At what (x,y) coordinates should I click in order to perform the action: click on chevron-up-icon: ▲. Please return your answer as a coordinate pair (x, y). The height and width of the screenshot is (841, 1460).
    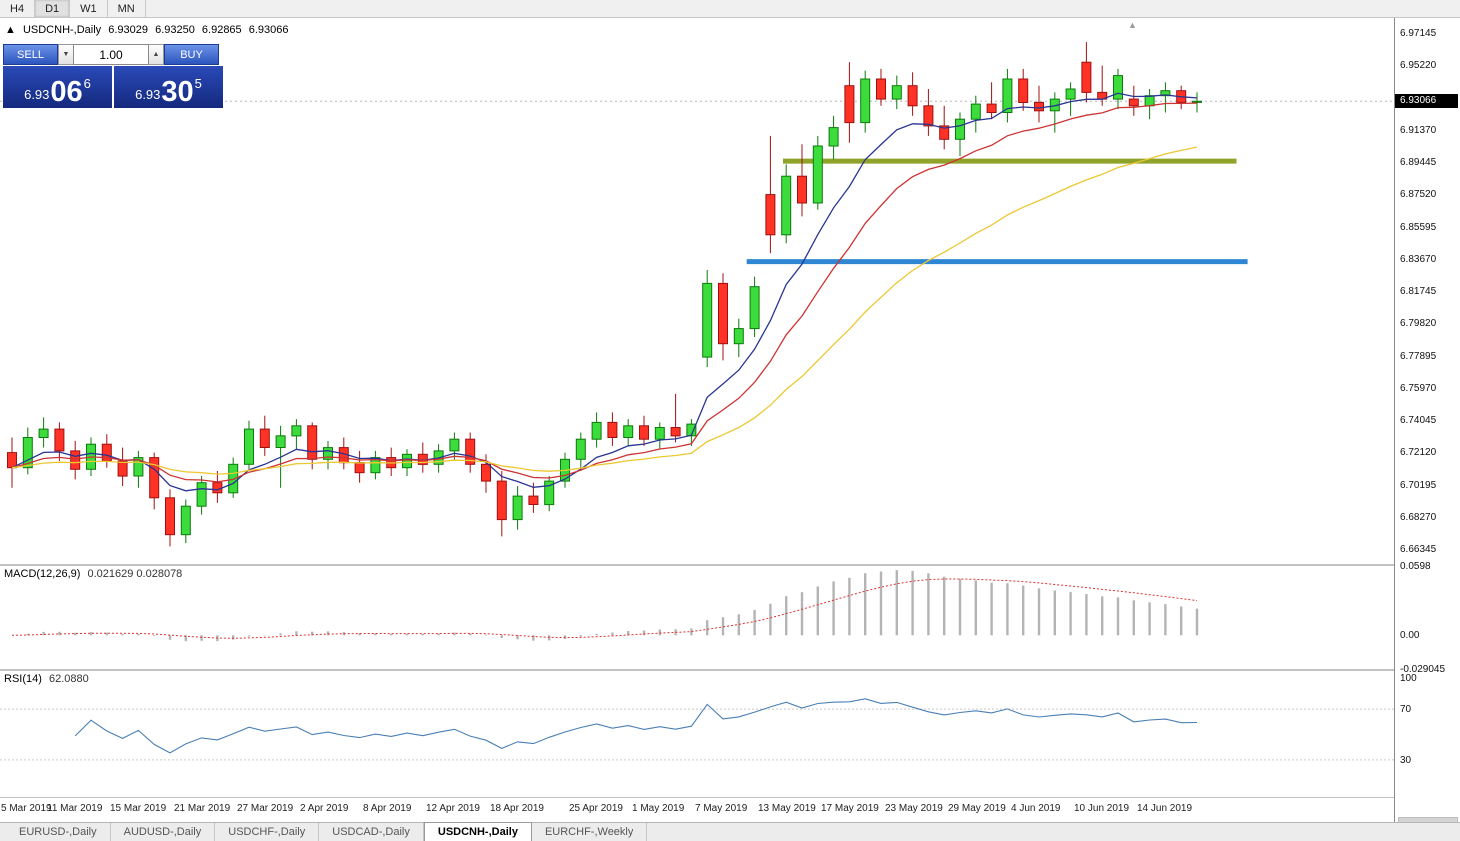
    Looking at the image, I should click on (156, 54).